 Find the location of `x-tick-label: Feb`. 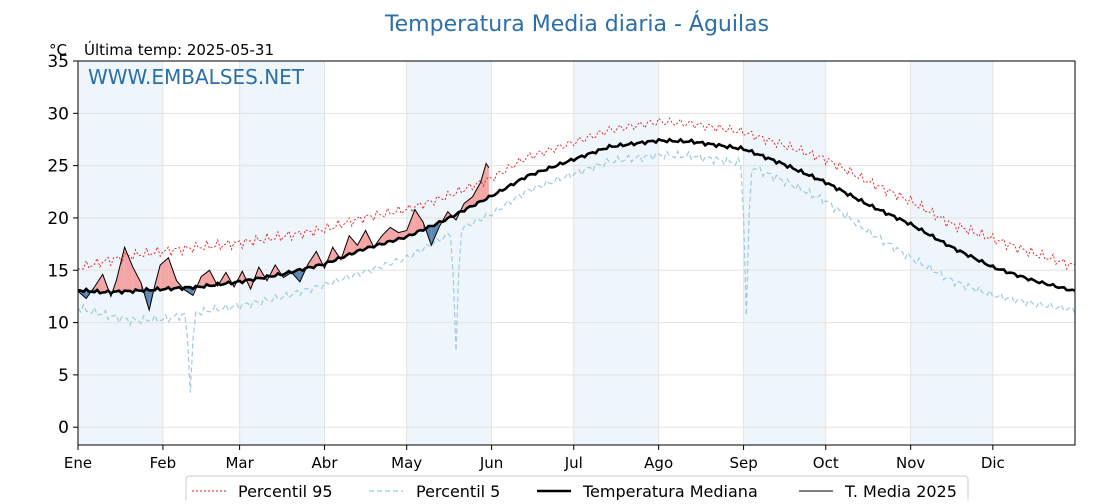

x-tick-label: Feb is located at coordinates (163, 463).